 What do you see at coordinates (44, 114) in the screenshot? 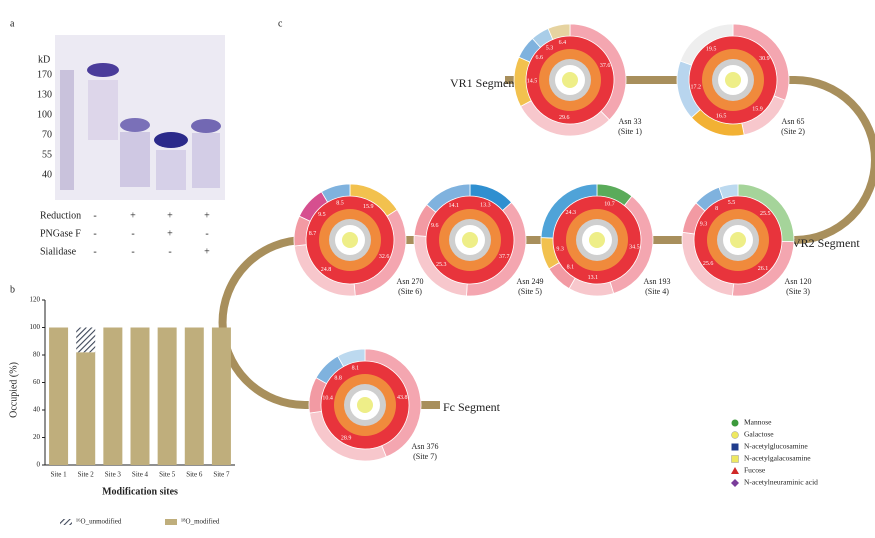
I see `marker-label: 100` at bounding box center [44, 114].